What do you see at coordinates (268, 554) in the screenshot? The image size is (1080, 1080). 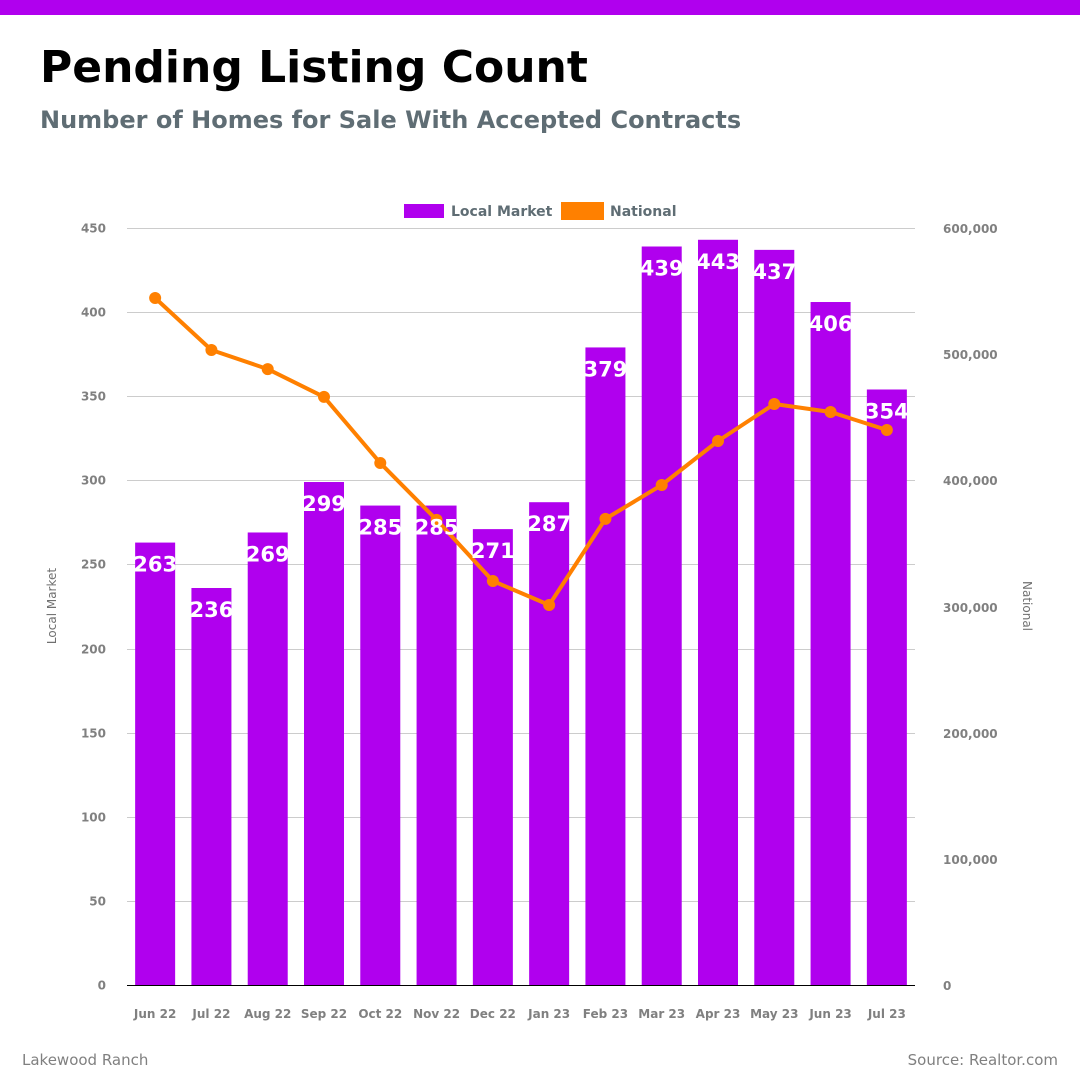 I see `bar-value-label: 269` at bounding box center [268, 554].